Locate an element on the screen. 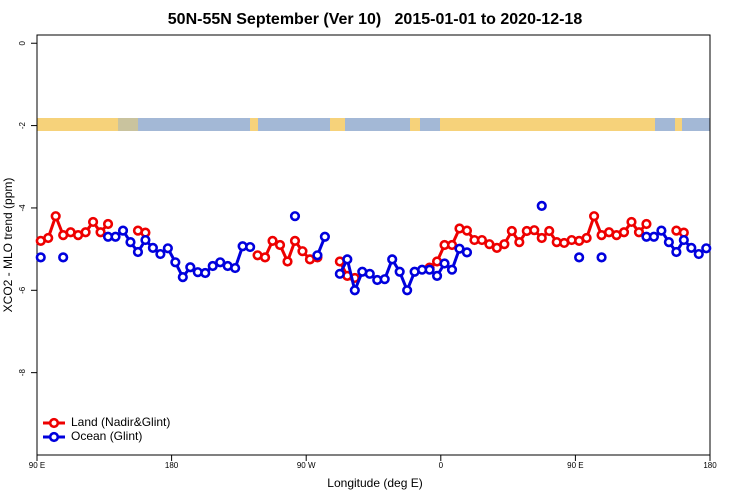  land-ocean-strip is located at coordinates (373, 124).